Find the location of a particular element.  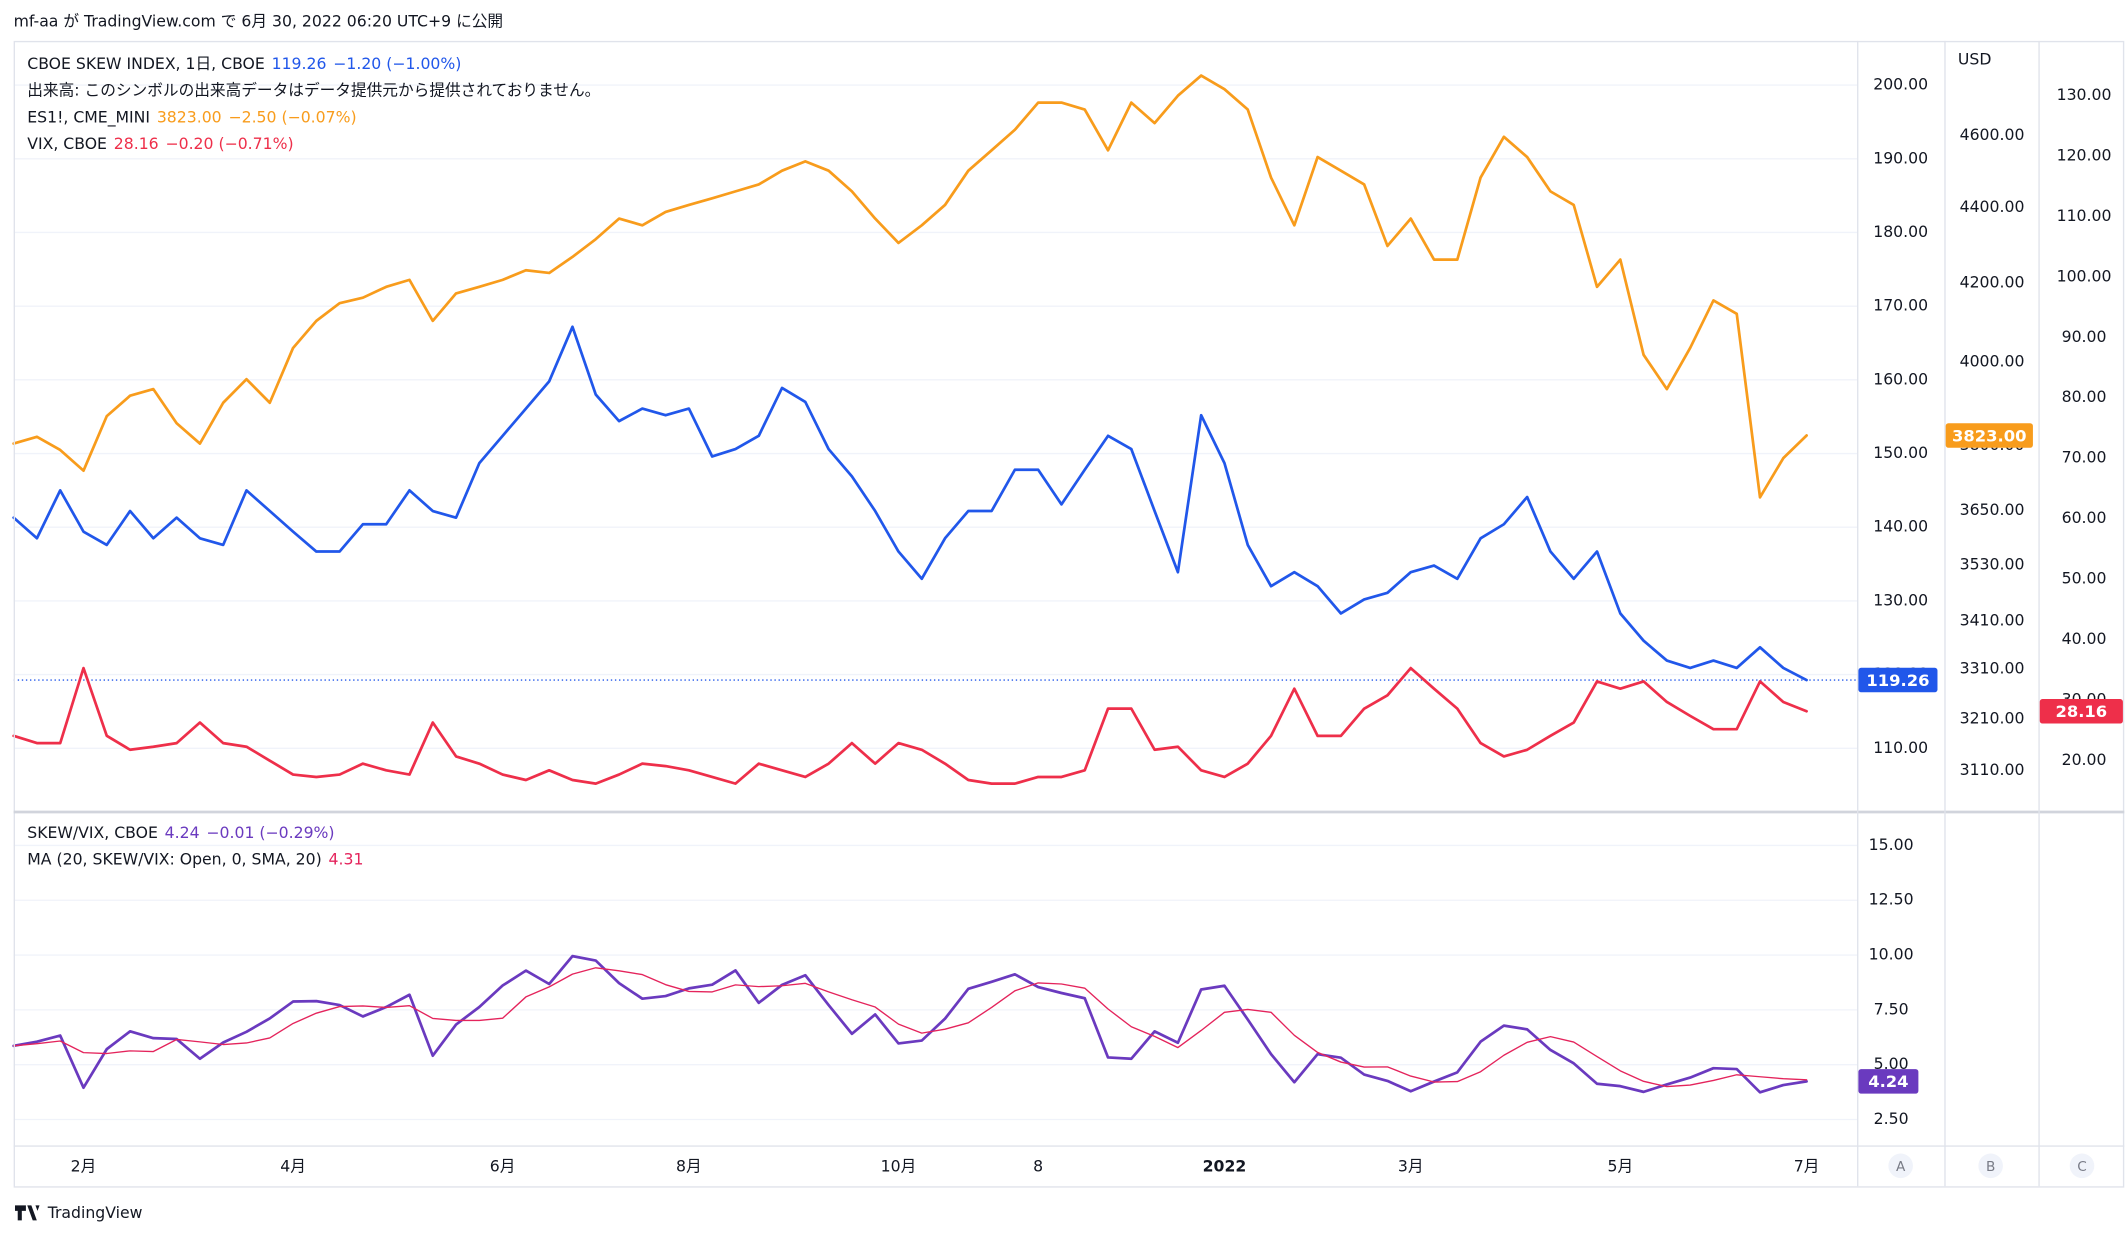

y-tick-label: 4000.00 is located at coordinates (1992, 361).